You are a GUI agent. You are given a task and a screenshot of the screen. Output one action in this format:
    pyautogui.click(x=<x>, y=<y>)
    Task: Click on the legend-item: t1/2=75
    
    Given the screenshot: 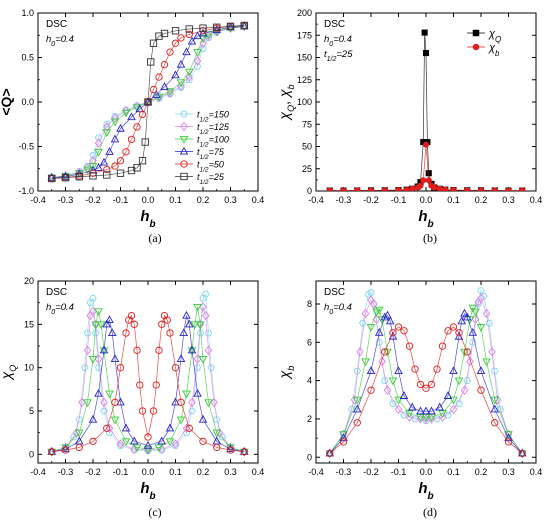 What is the action you would take?
    pyautogui.click(x=200, y=153)
    